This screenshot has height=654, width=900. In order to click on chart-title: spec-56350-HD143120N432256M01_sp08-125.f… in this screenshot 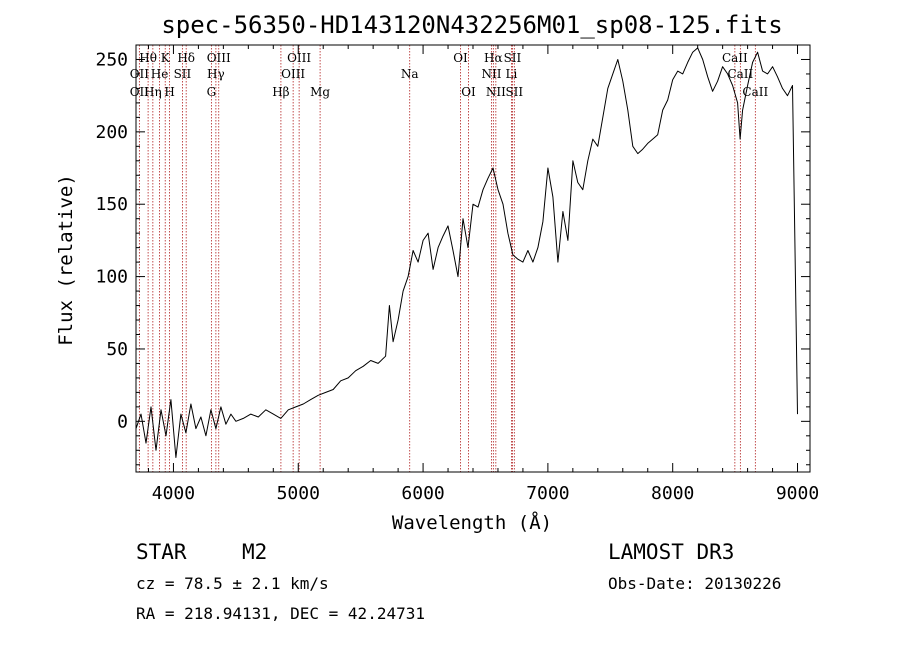, I will do `click(471, 25)`.